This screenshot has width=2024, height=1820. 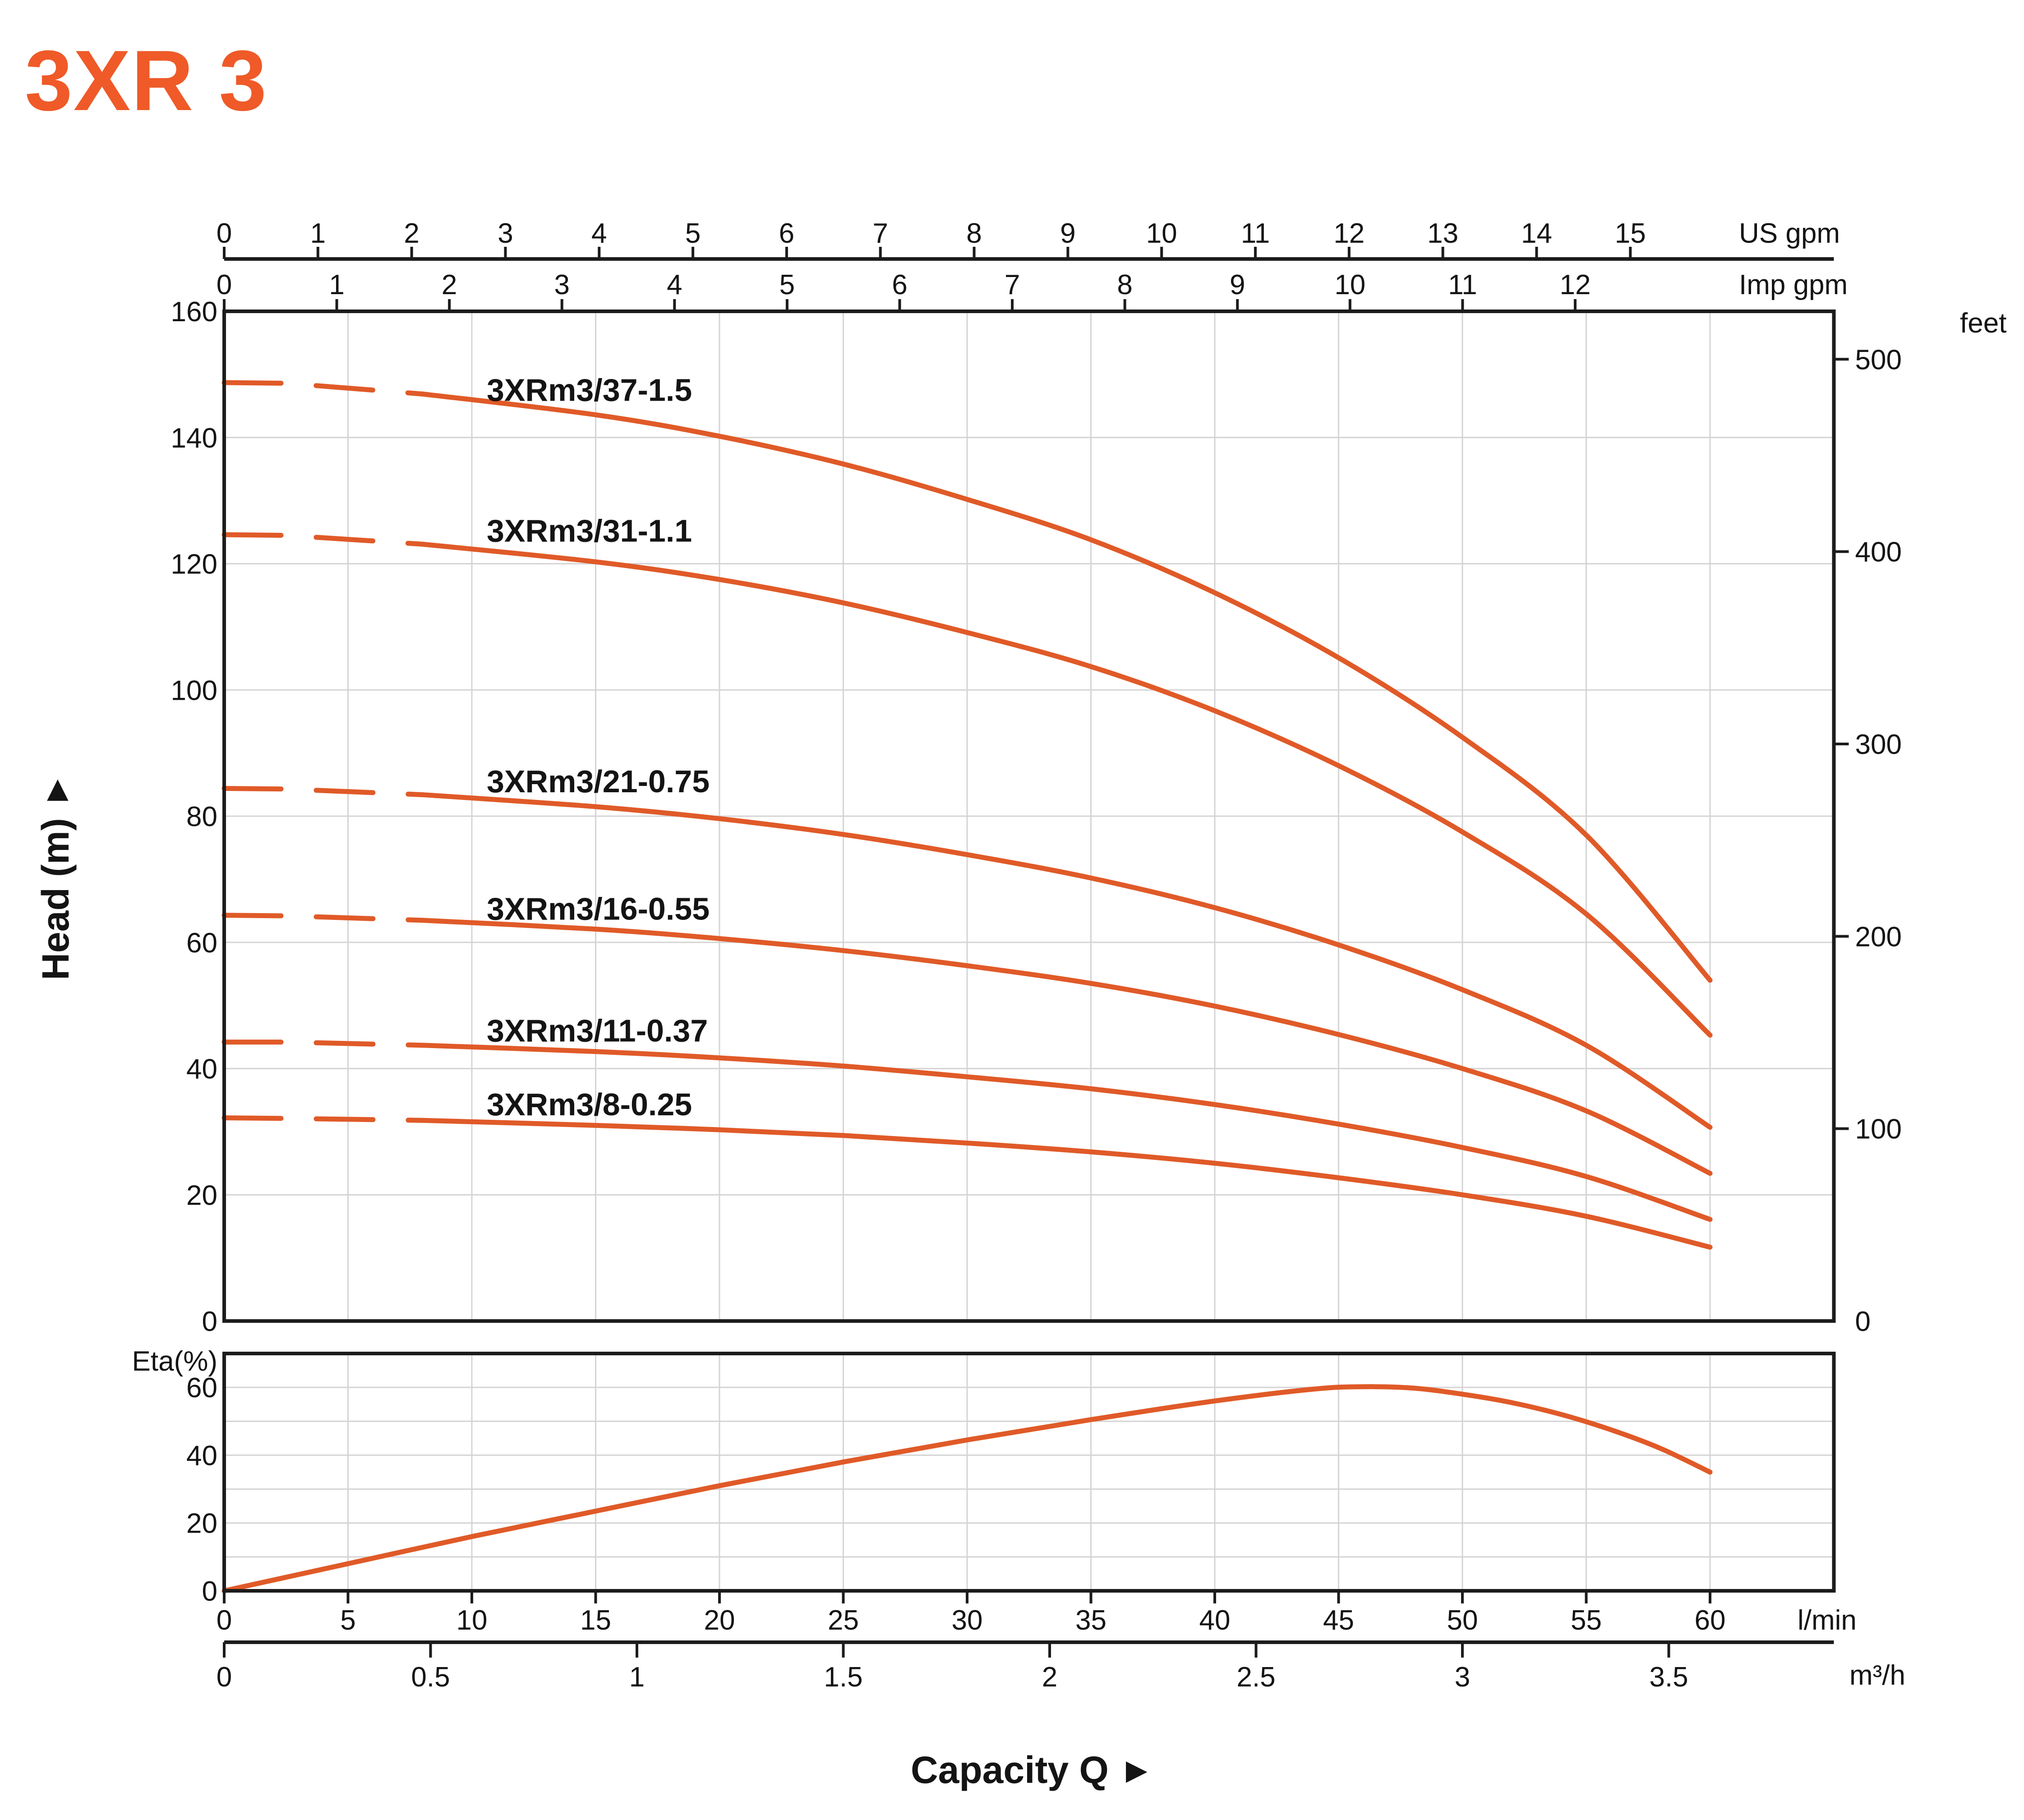 What do you see at coordinates (224, 285) in the screenshot?
I see `imp-gpm-tick-label: 0` at bounding box center [224, 285].